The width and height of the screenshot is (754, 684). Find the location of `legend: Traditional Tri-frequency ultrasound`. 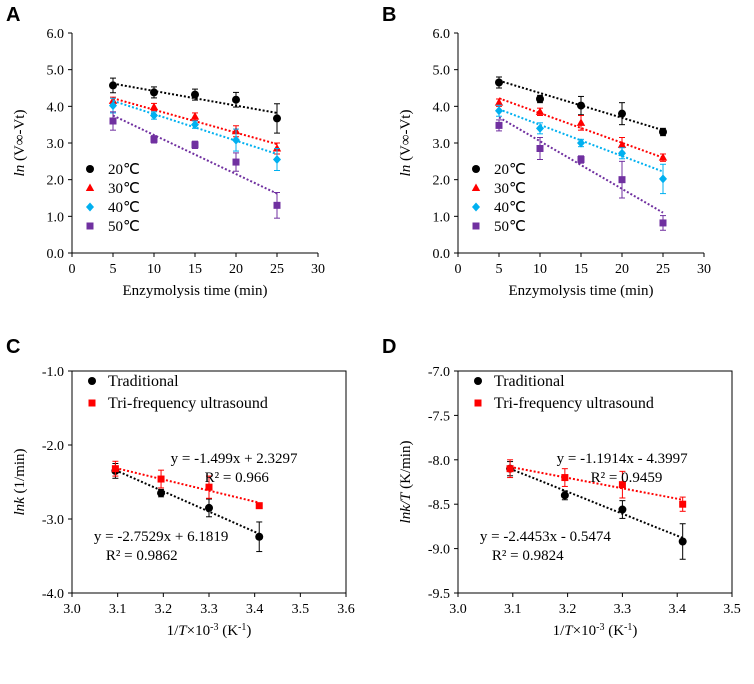

legend: Traditional Tri-frequency ultrasound is located at coordinates (178, 392).